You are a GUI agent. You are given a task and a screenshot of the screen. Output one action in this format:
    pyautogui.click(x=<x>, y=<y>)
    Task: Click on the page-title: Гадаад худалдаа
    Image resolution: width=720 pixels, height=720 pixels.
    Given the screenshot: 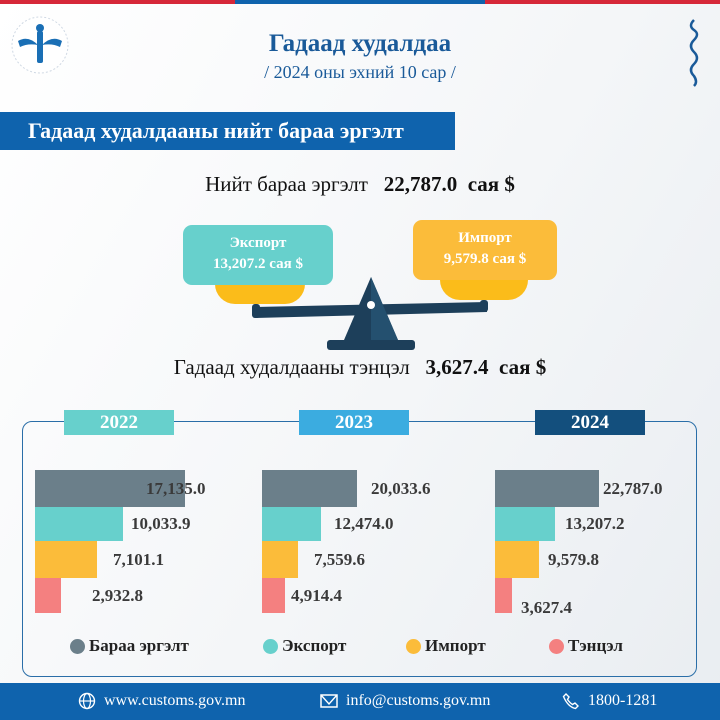 What is the action you would take?
    pyautogui.click(x=360, y=43)
    